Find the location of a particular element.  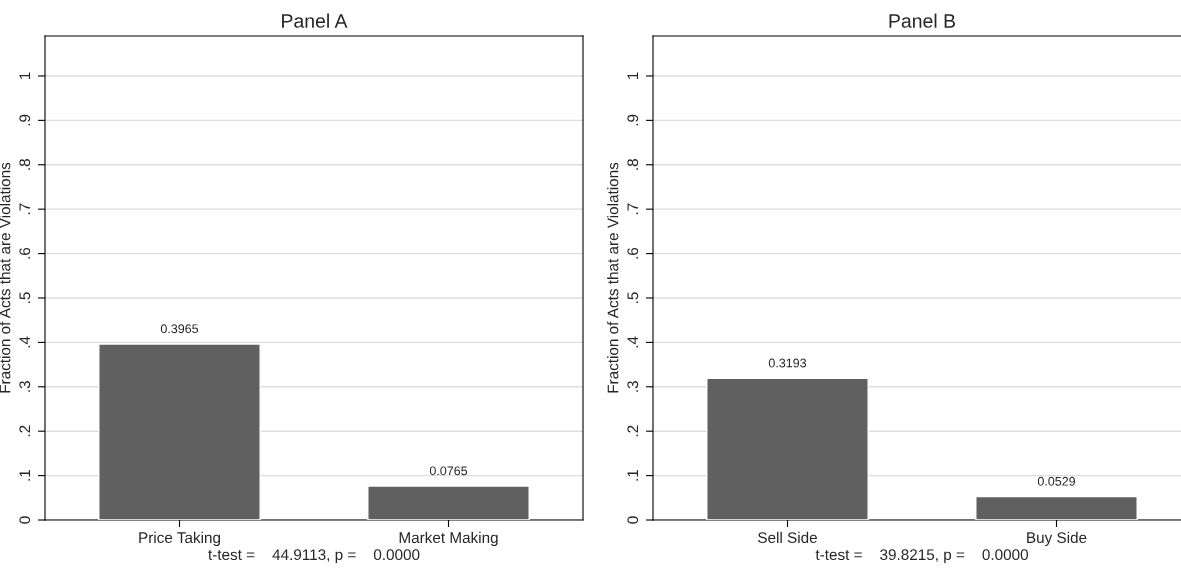

x-tick-label: Price Taking is located at coordinates (179, 539).